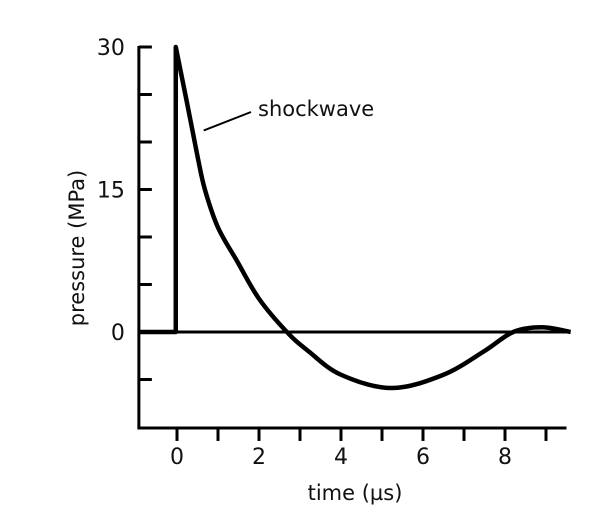 The height and width of the screenshot is (529, 600). What do you see at coordinates (111, 48) in the screenshot?
I see `y-tick-label: 30` at bounding box center [111, 48].